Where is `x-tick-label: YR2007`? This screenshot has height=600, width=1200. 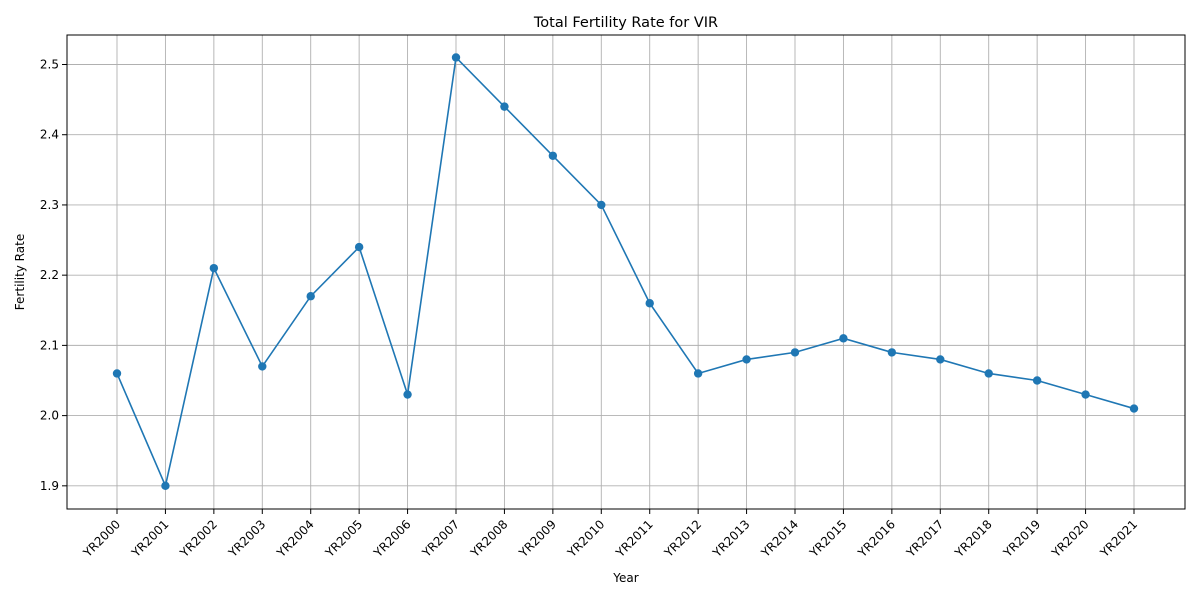
x-tick-label: YR2007 is located at coordinates (440, 538).